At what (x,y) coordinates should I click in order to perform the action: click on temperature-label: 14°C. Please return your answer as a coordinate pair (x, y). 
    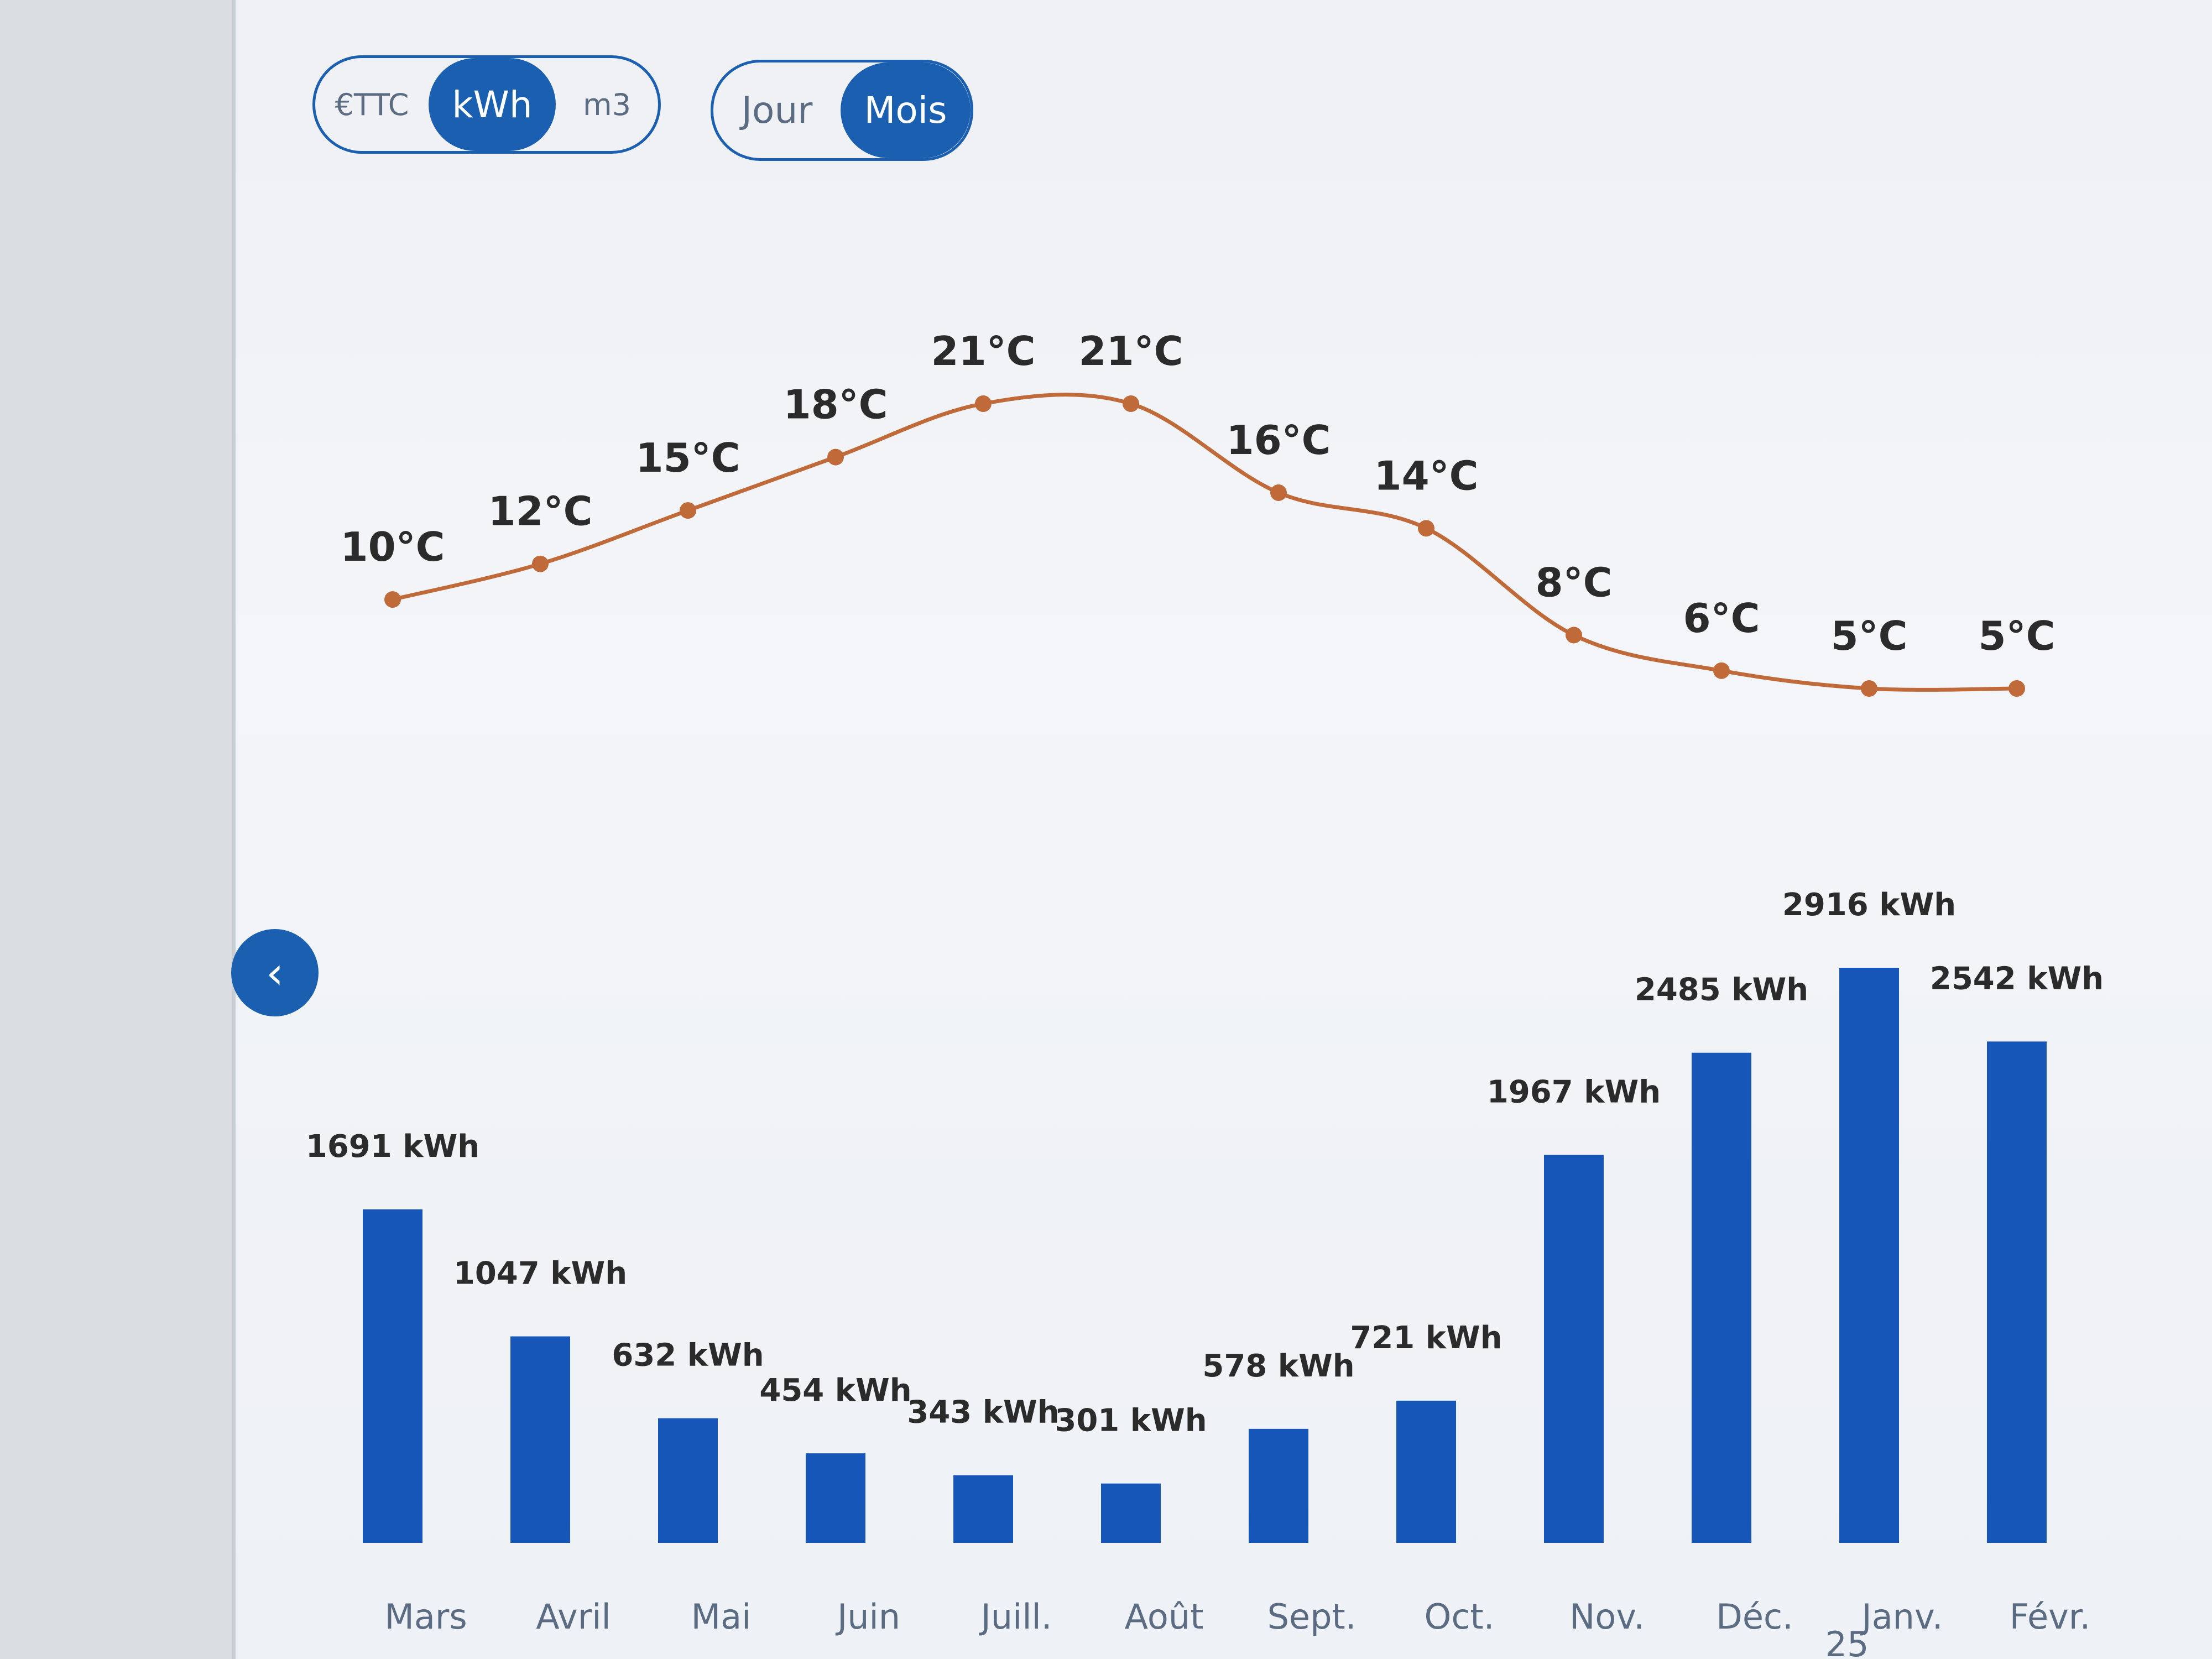
    Looking at the image, I should click on (1426, 476).